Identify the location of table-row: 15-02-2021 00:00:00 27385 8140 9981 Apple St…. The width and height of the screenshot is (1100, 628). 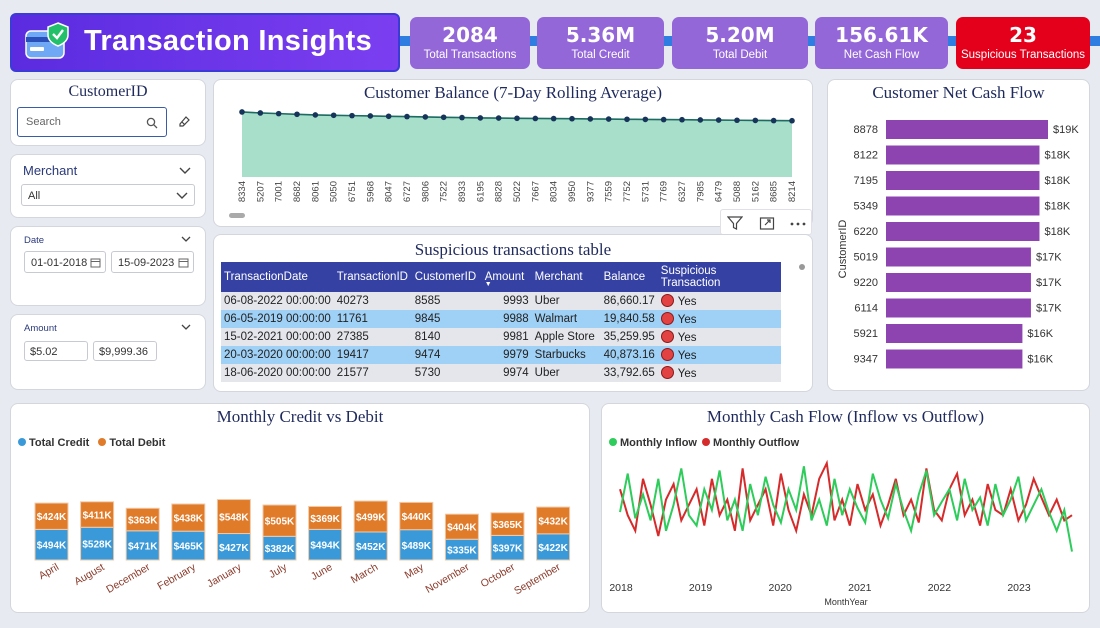
(501, 337).